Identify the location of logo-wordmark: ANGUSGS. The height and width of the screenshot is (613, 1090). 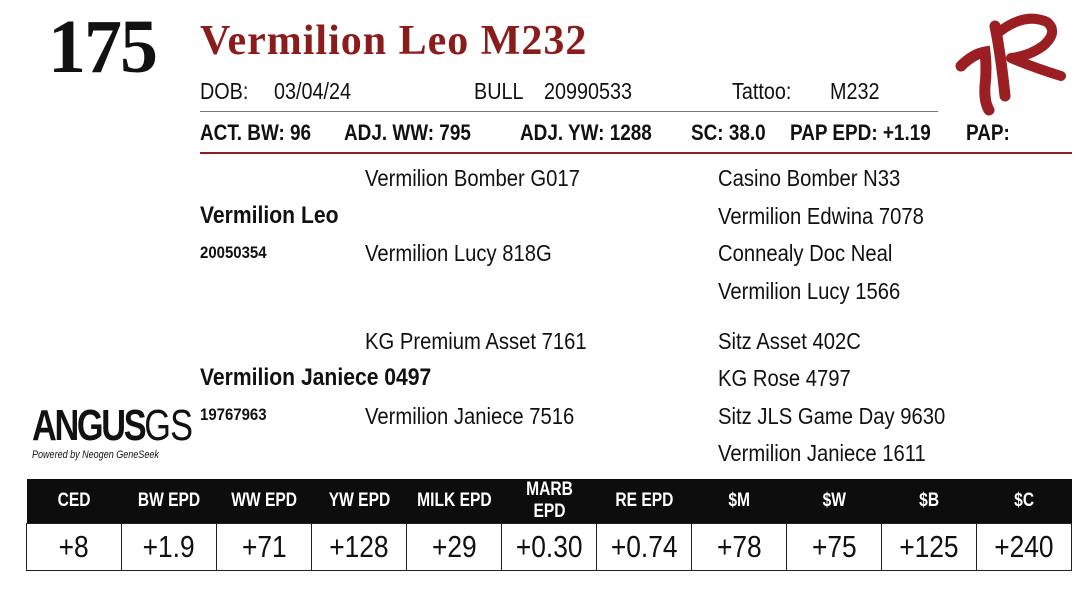
(112, 425).